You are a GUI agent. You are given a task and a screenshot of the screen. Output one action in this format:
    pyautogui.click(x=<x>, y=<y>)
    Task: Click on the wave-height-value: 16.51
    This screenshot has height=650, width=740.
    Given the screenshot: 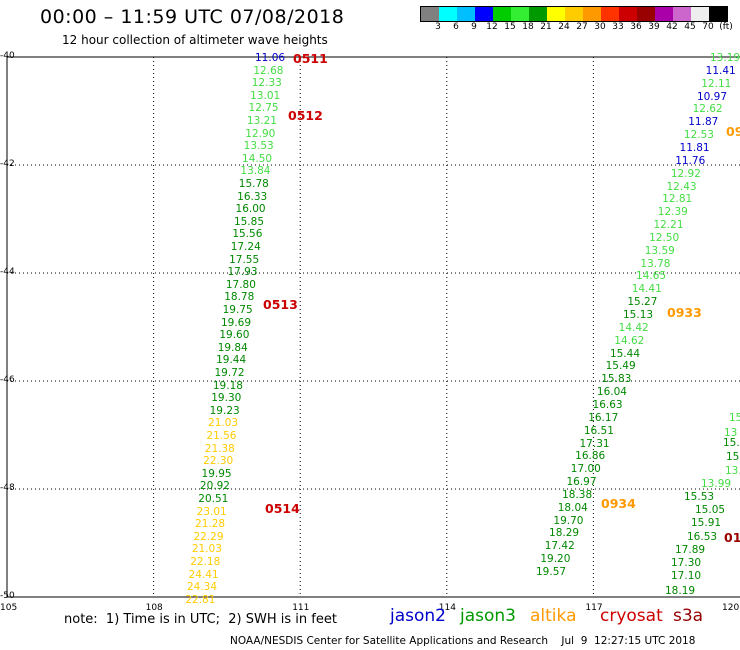 What is the action you would take?
    pyautogui.click(x=598, y=430)
    